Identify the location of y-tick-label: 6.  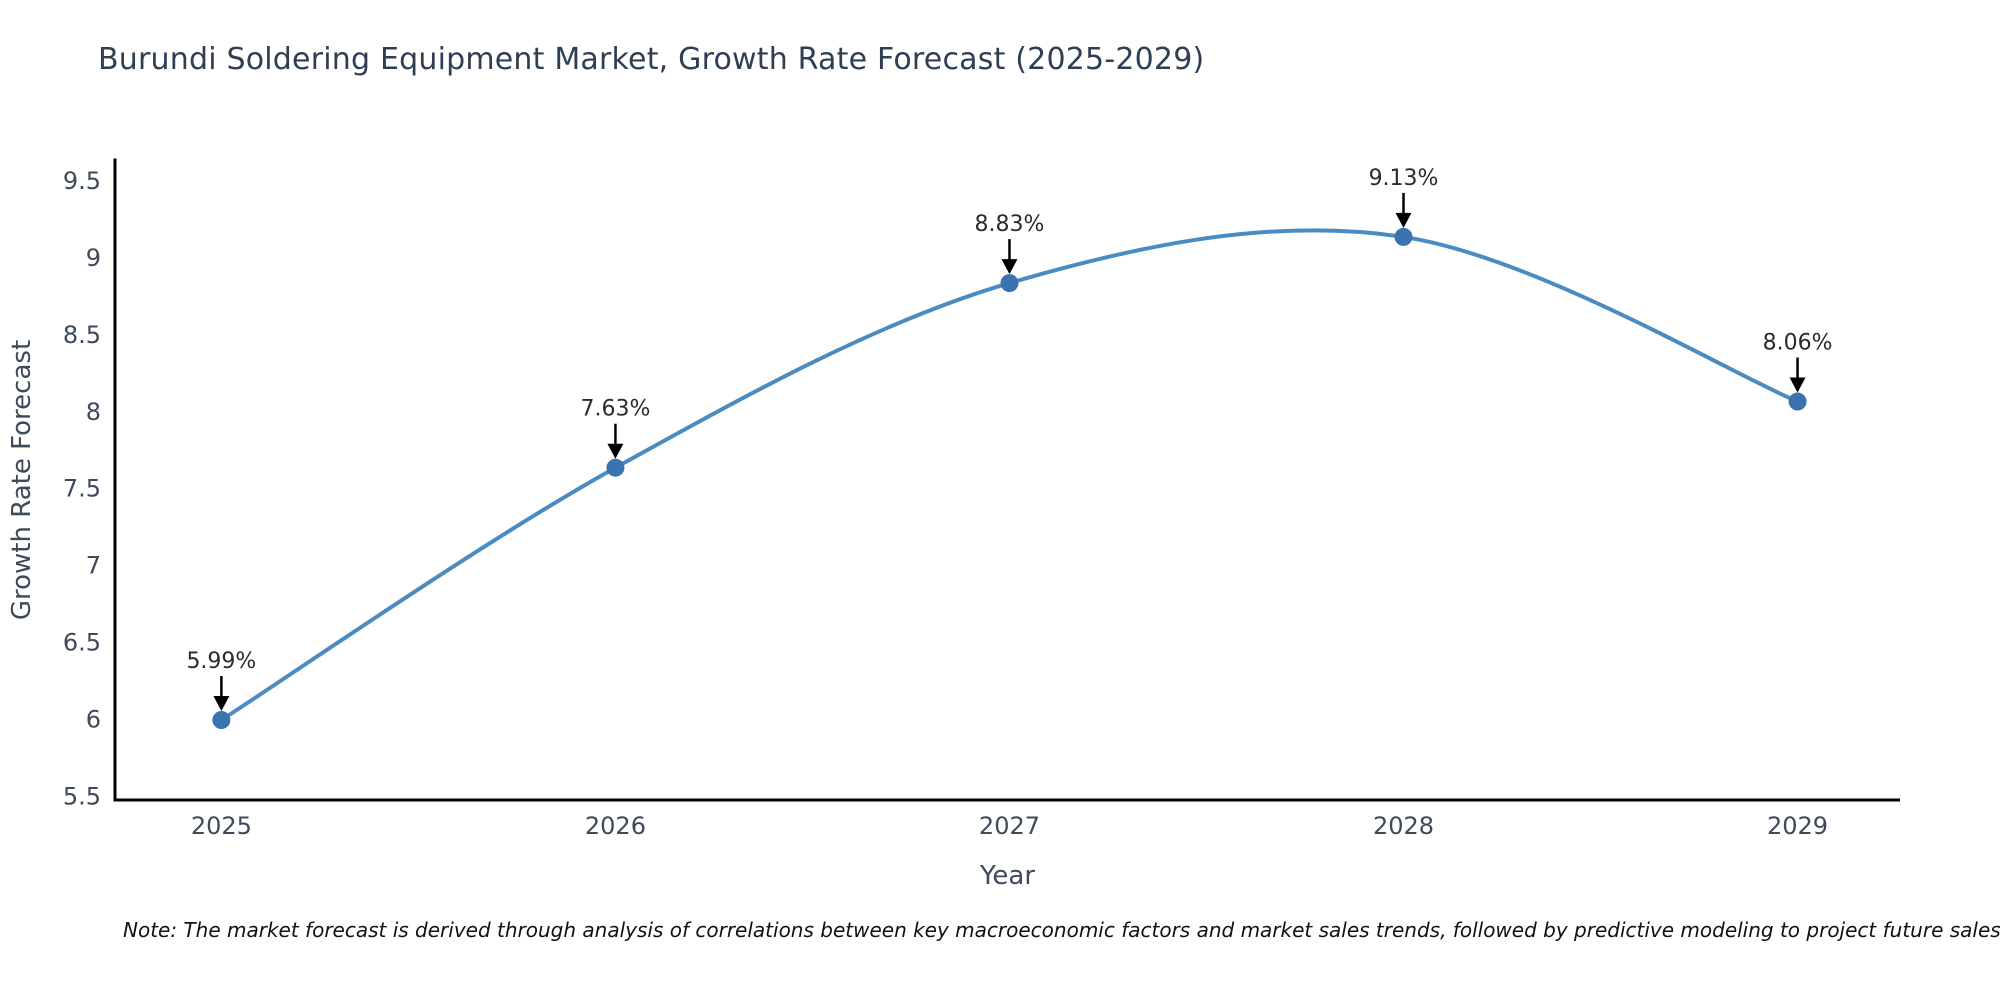
(93, 719).